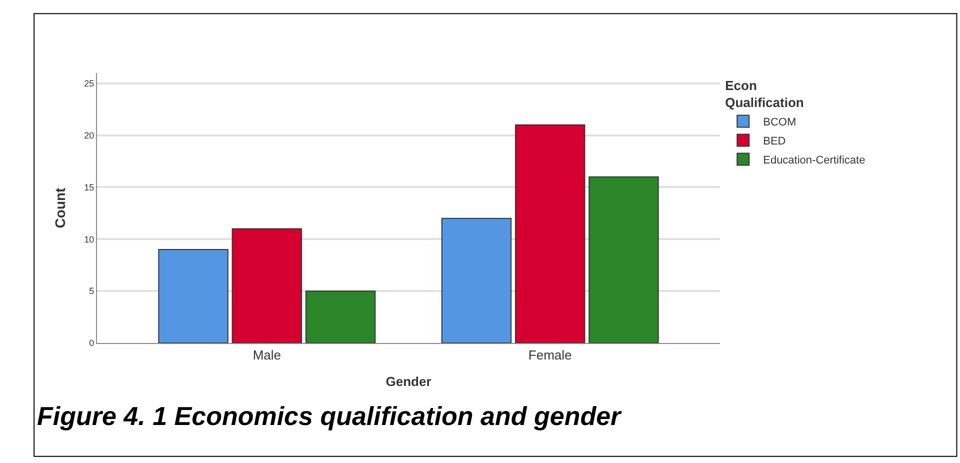 The height and width of the screenshot is (463, 960). Describe the element at coordinates (89, 187) in the screenshot. I see `y-tick-label: 15` at that location.